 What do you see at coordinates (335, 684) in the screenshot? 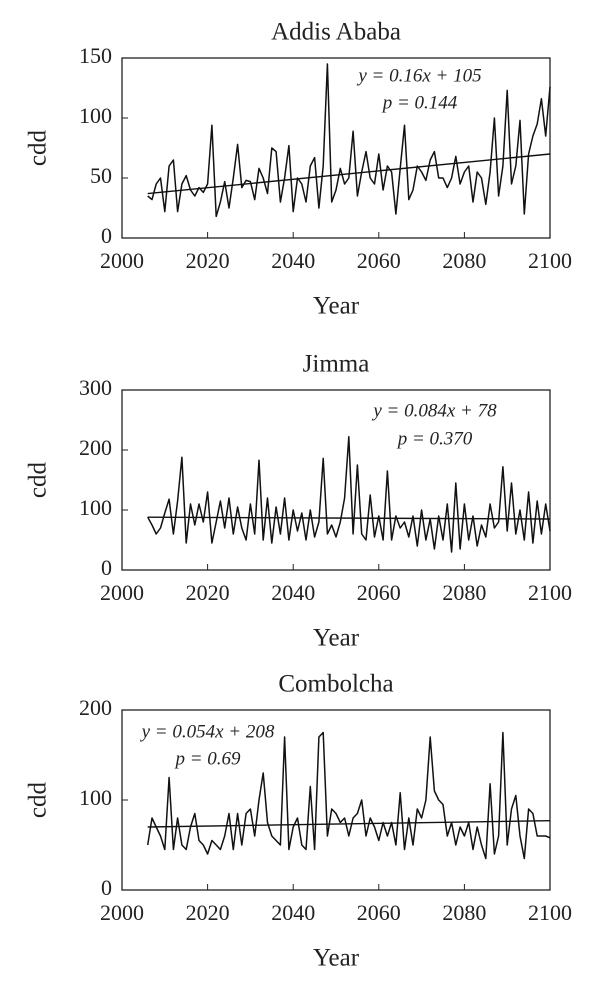
I see `chart-title: Combolcha` at bounding box center [335, 684].